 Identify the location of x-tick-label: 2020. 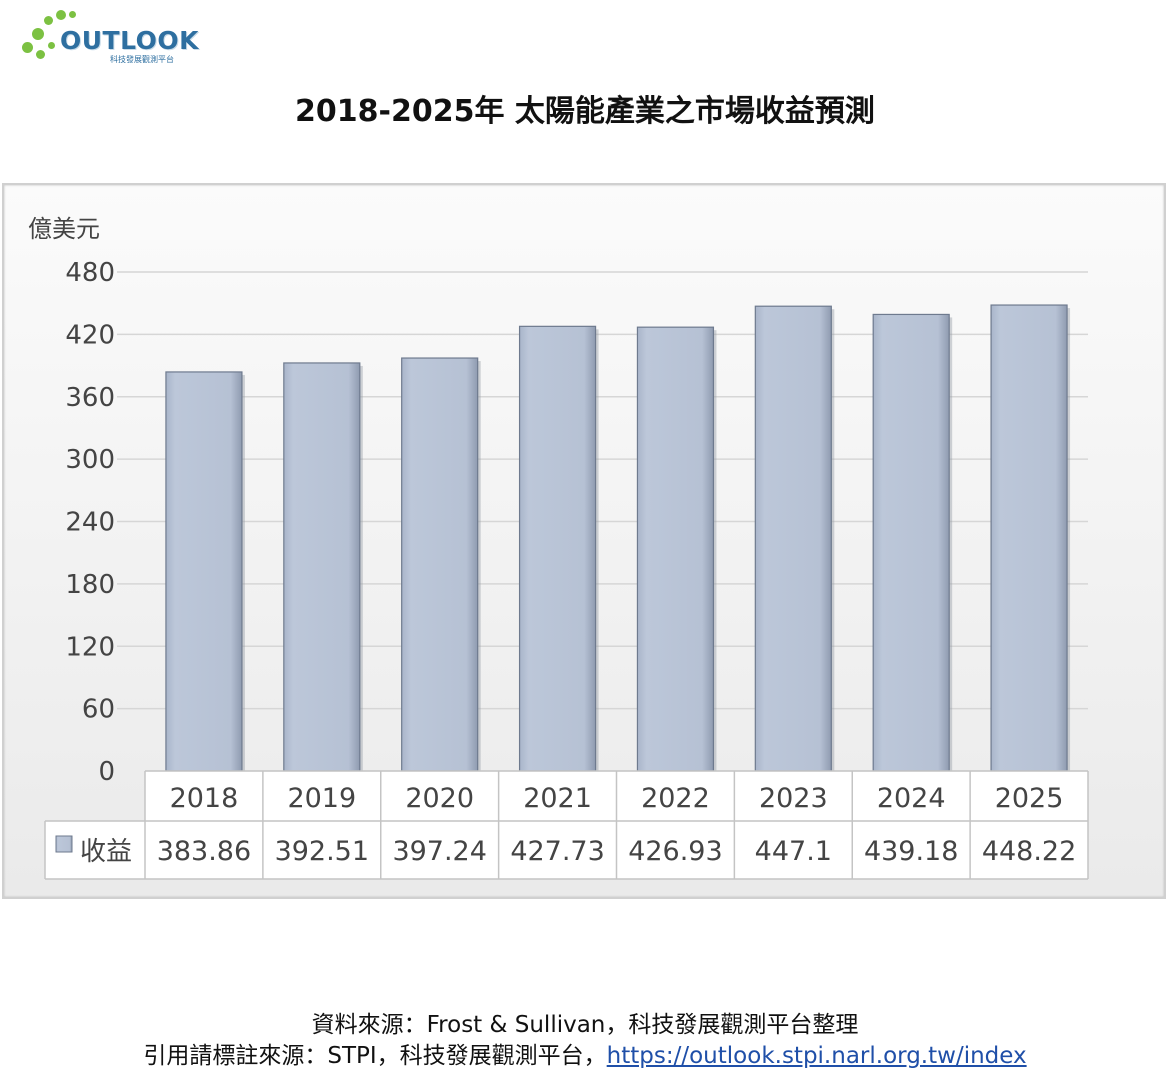
(439, 798).